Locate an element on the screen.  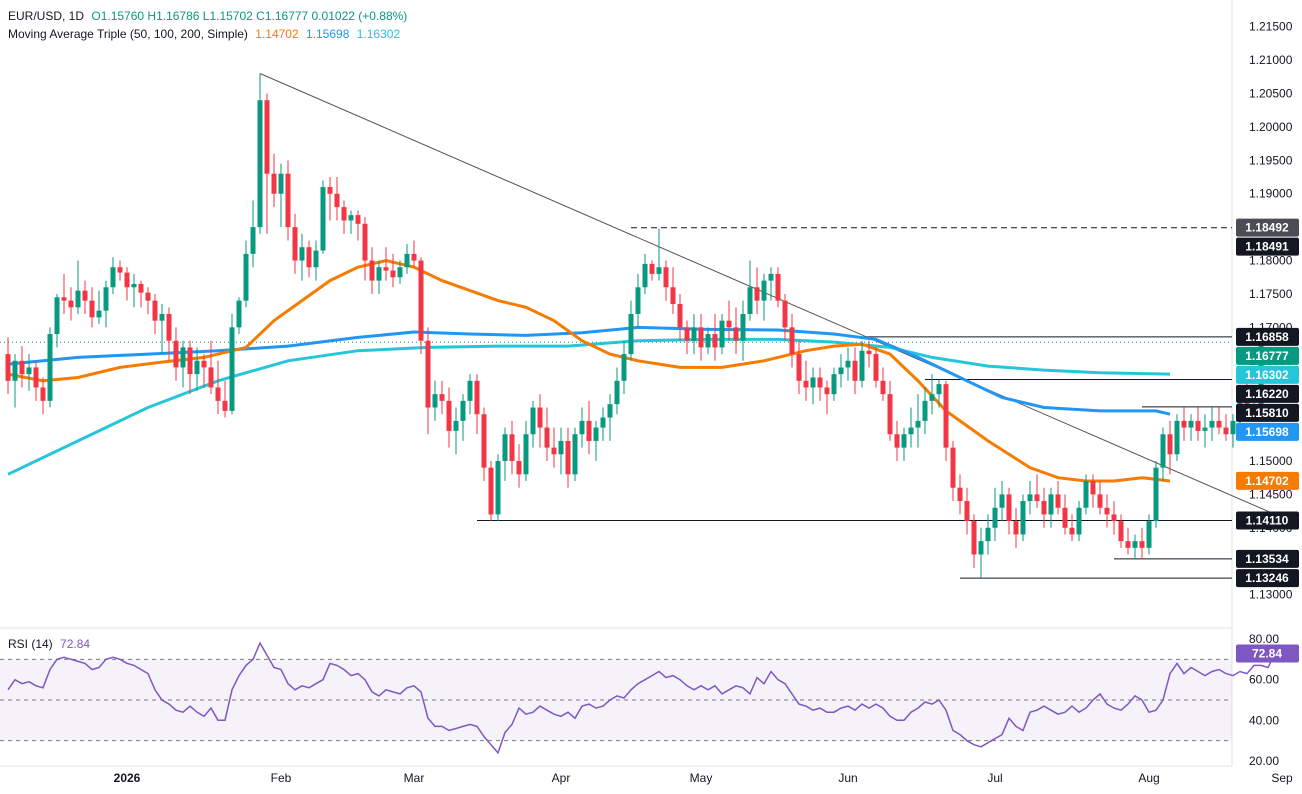
price-tick-label: 1.20500 is located at coordinates (1271, 94).